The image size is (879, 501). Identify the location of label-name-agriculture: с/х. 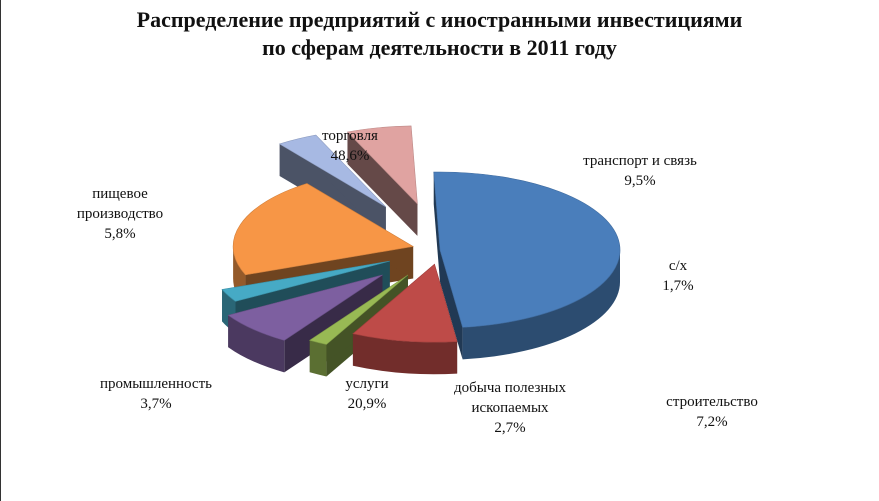
(678, 266).